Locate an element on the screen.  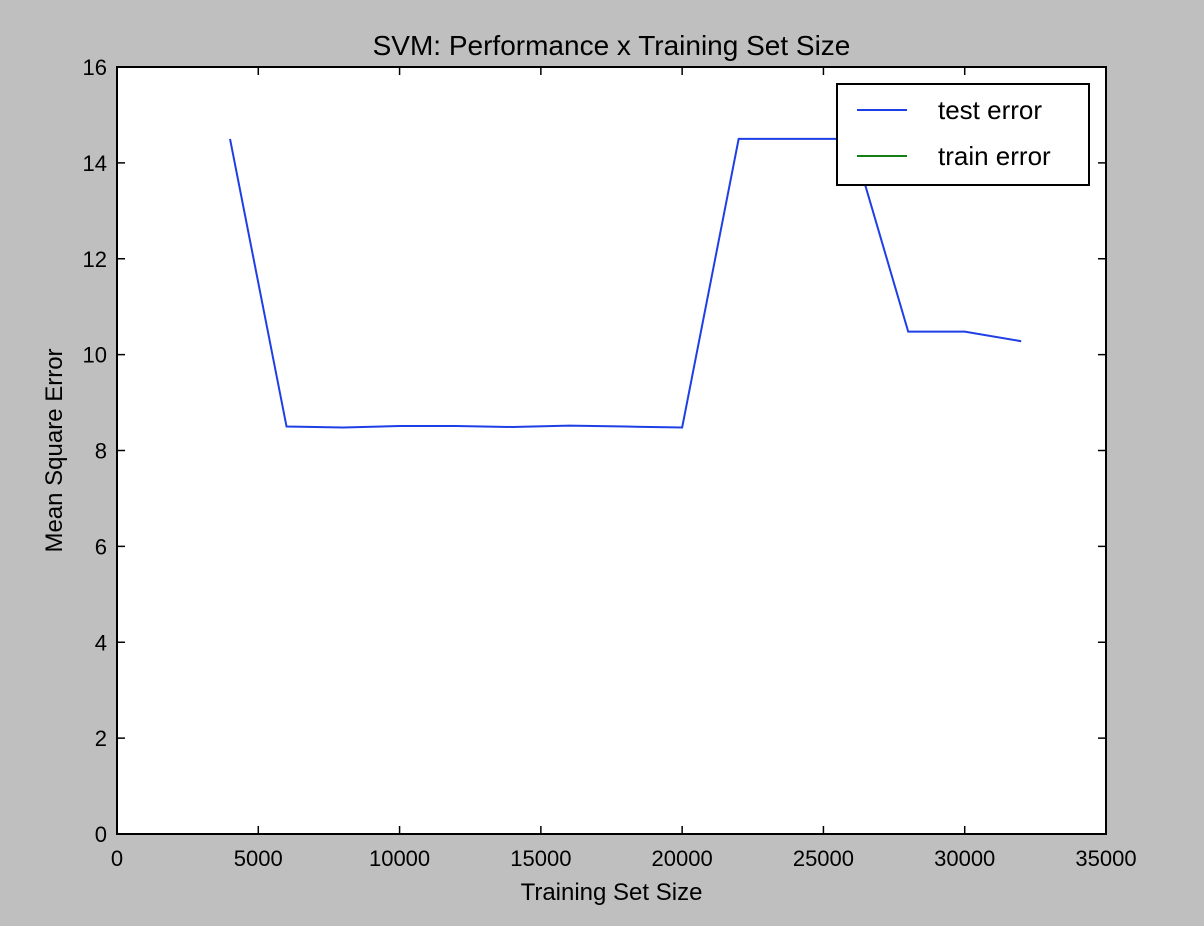
y-tick-label: 14 is located at coordinates (95, 163).